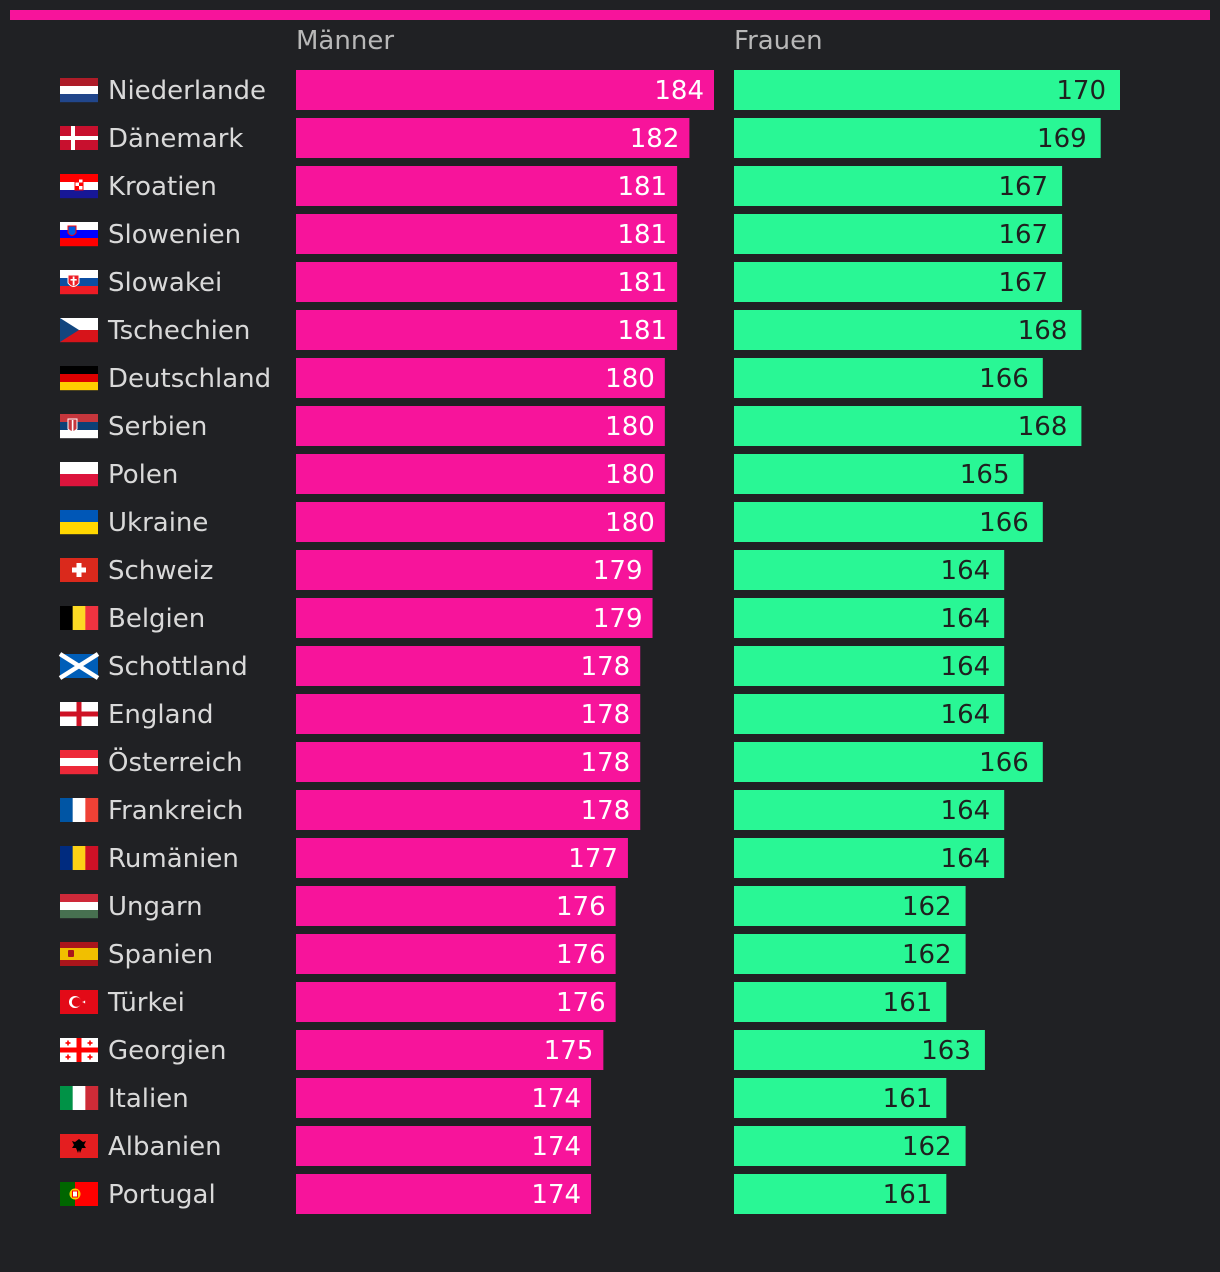 The width and height of the screenshot is (1220, 1272). Describe the element at coordinates (79, 474) in the screenshot. I see `poland-flag-icon` at that location.